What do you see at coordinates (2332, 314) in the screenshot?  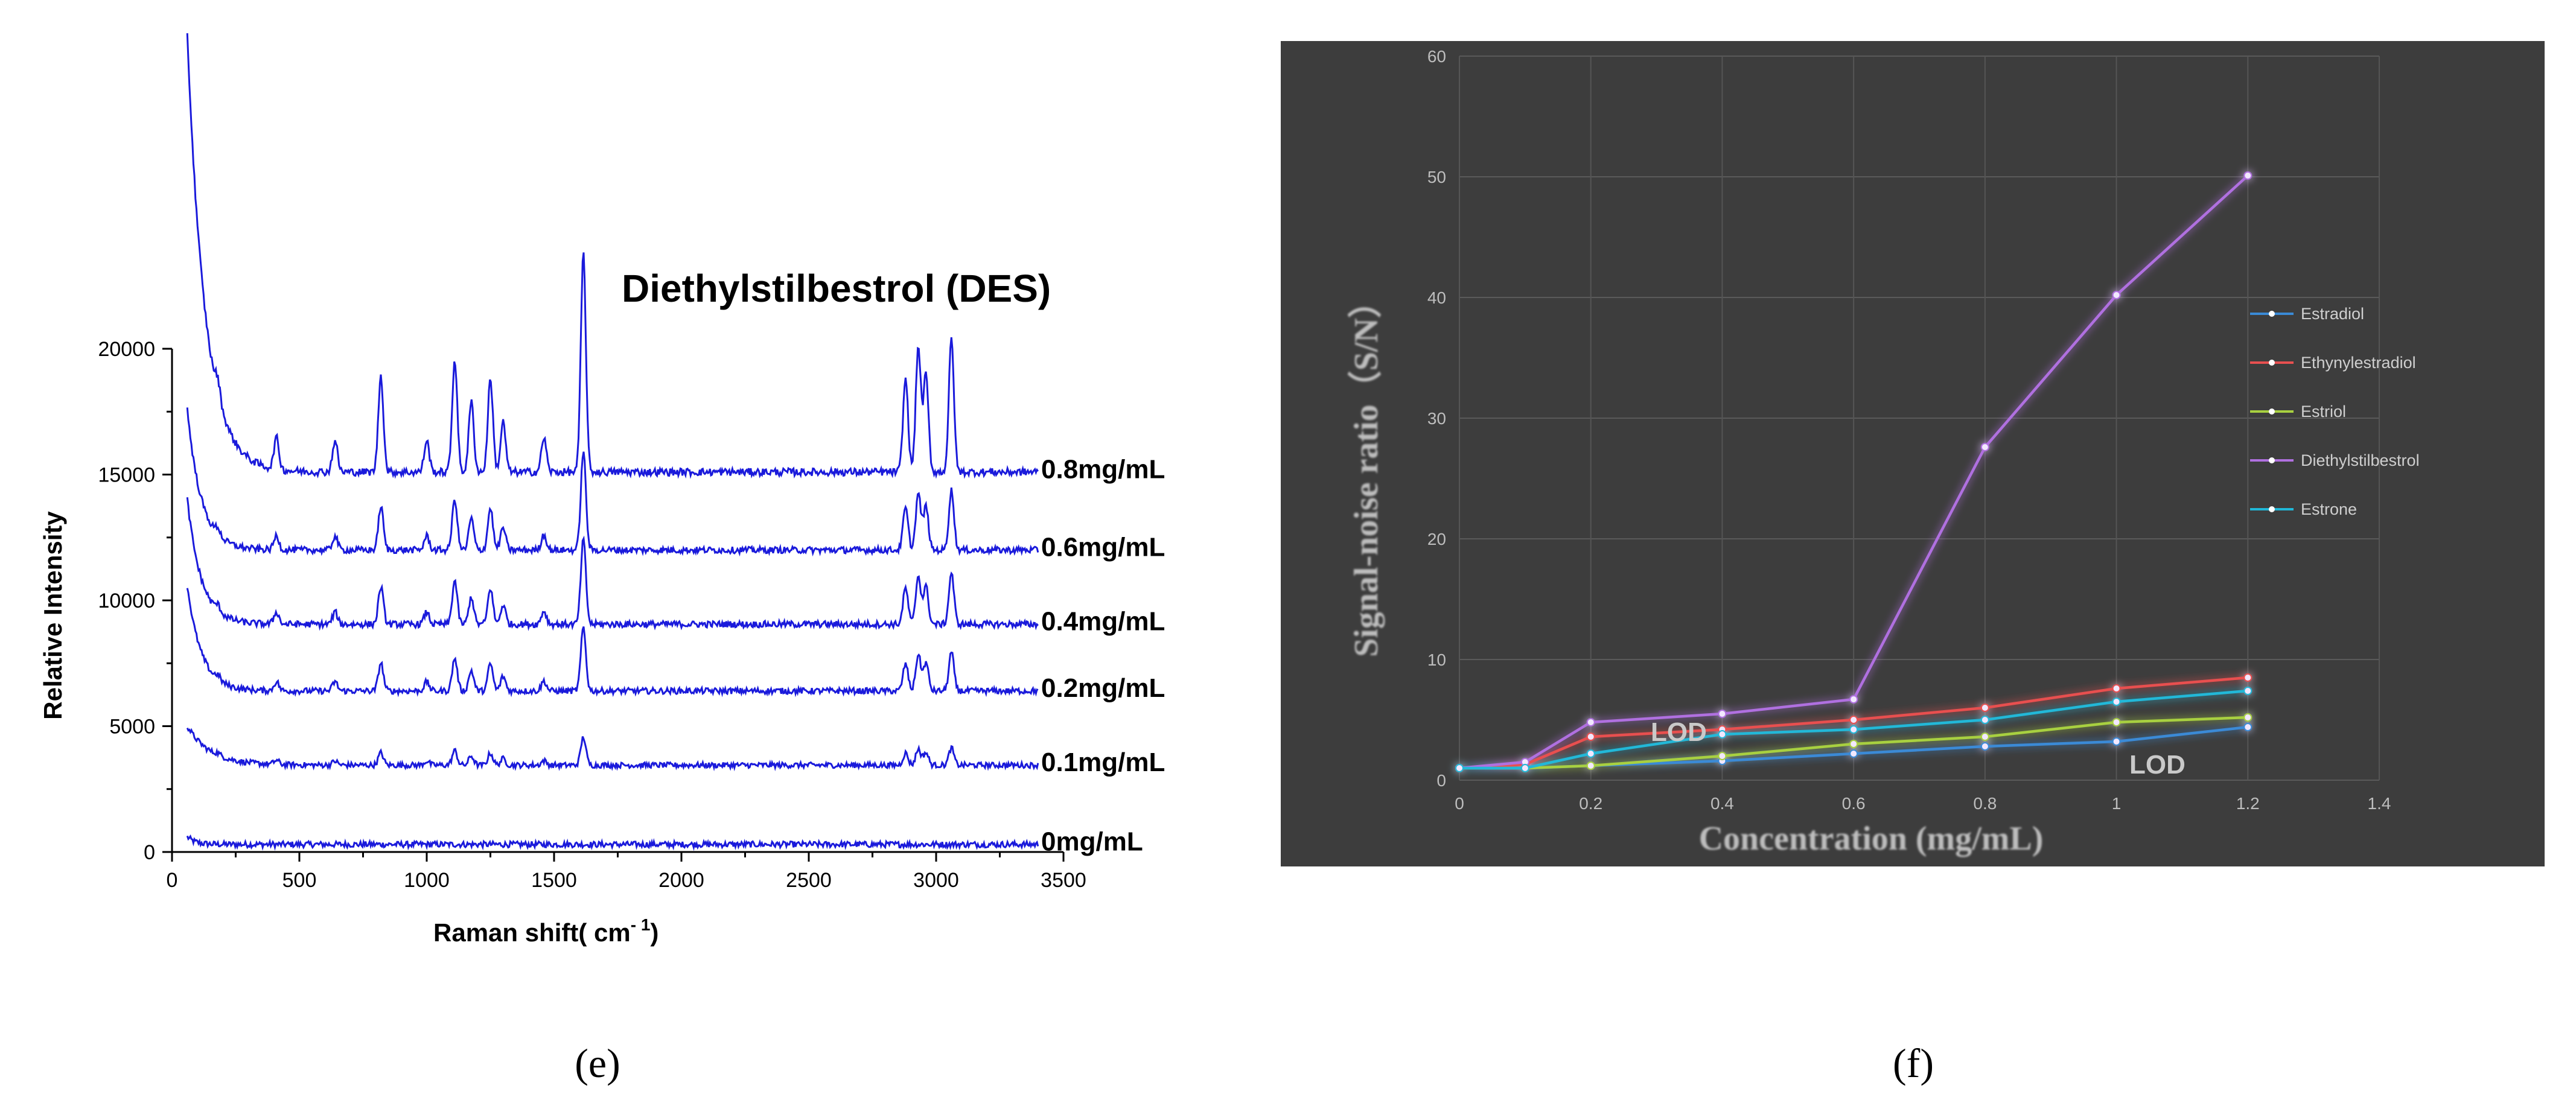 I see `f-legend-label: Estradiol` at bounding box center [2332, 314].